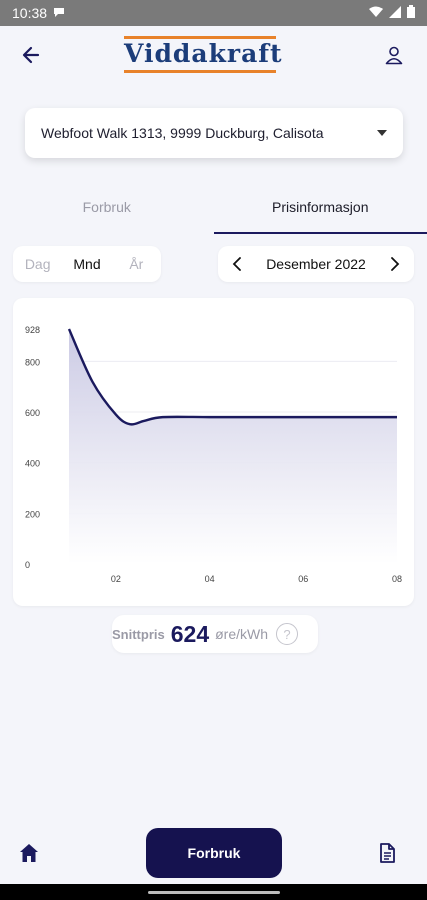 The image size is (427, 900). What do you see at coordinates (394, 55) in the screenshot?
I see `person-icon` at bounding box center [394, 55].